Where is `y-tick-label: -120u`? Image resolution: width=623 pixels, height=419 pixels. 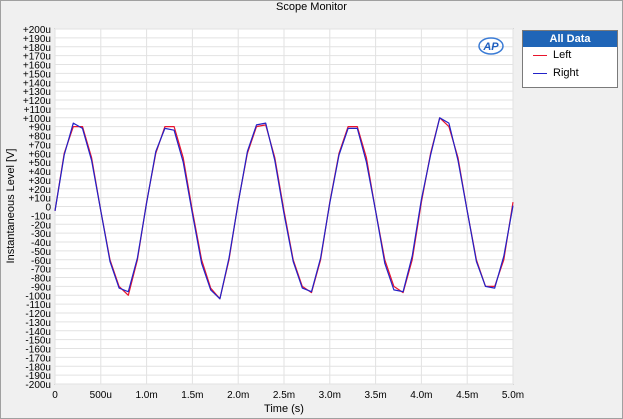
y-tick-label: -120u is located at coordinates (38, 314).